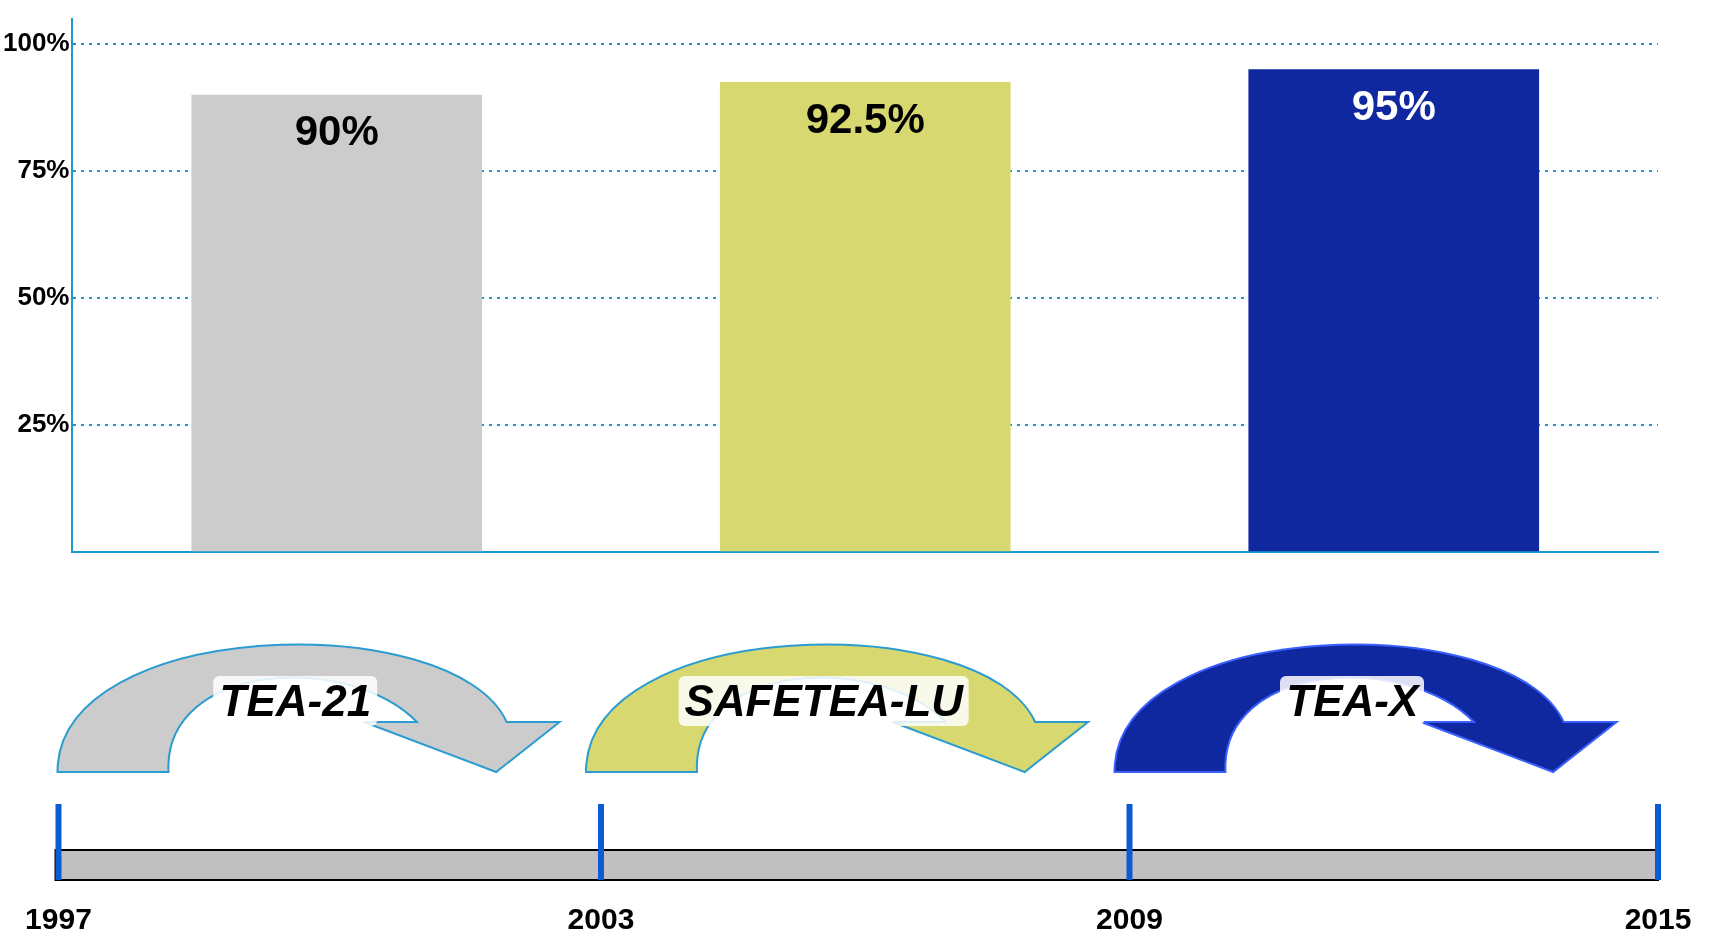  Describe the element at coordinates (601, 919) in the screenshot. I see `text: 2003` at that location.